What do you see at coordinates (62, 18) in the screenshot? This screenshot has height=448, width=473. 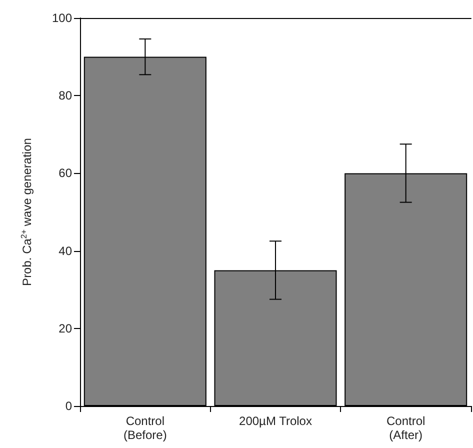 I see `y-tick-label: 100` at bounding box center [62, 18].